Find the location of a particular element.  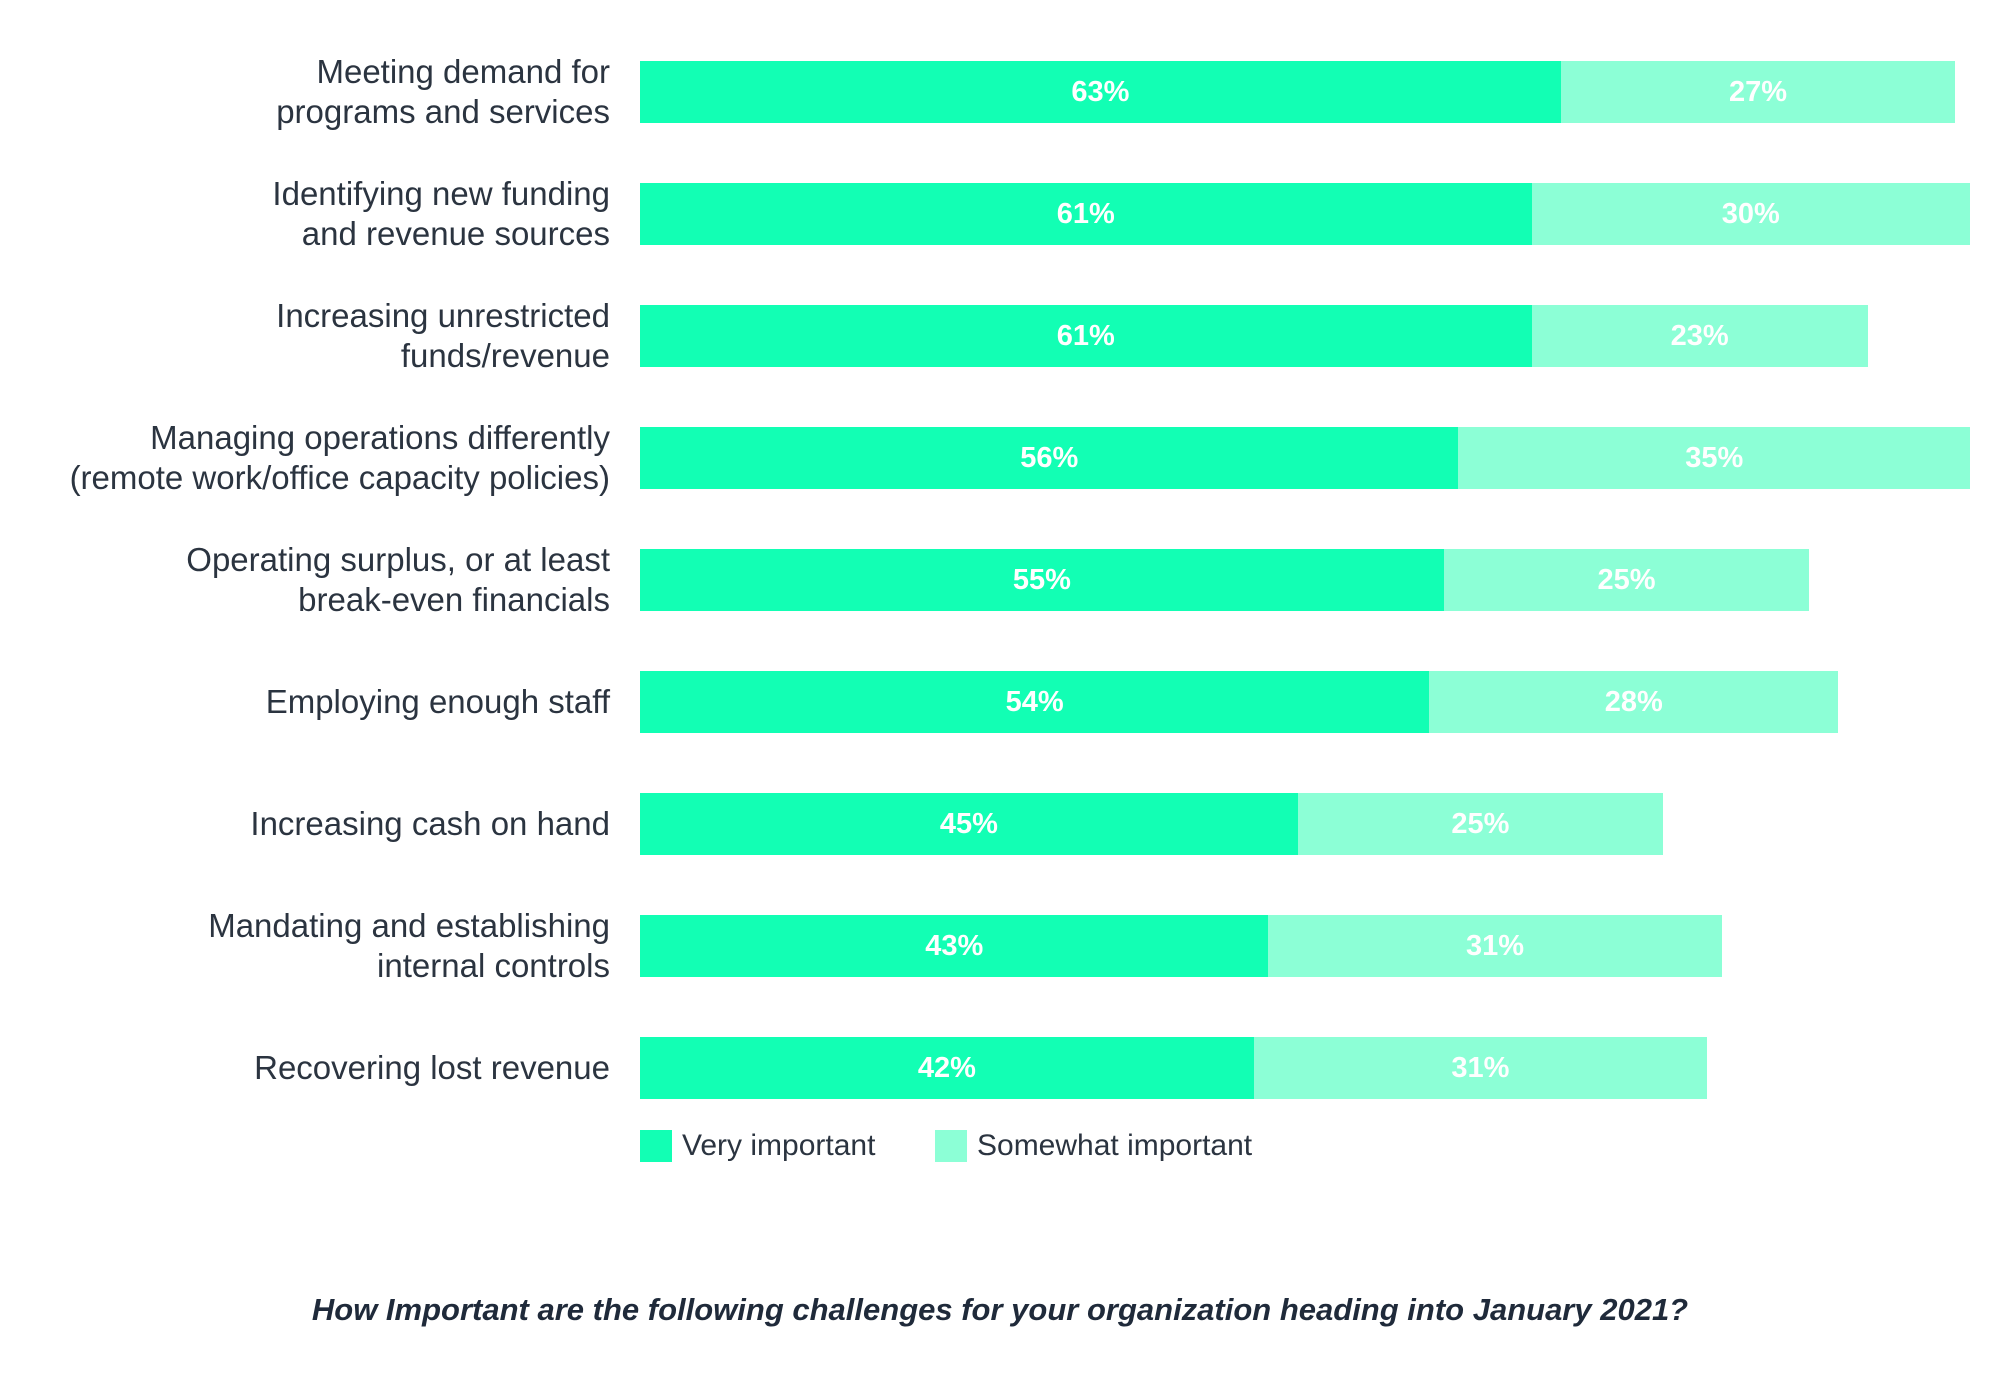

data-label: 23% is located at coordinates (1699, 336).